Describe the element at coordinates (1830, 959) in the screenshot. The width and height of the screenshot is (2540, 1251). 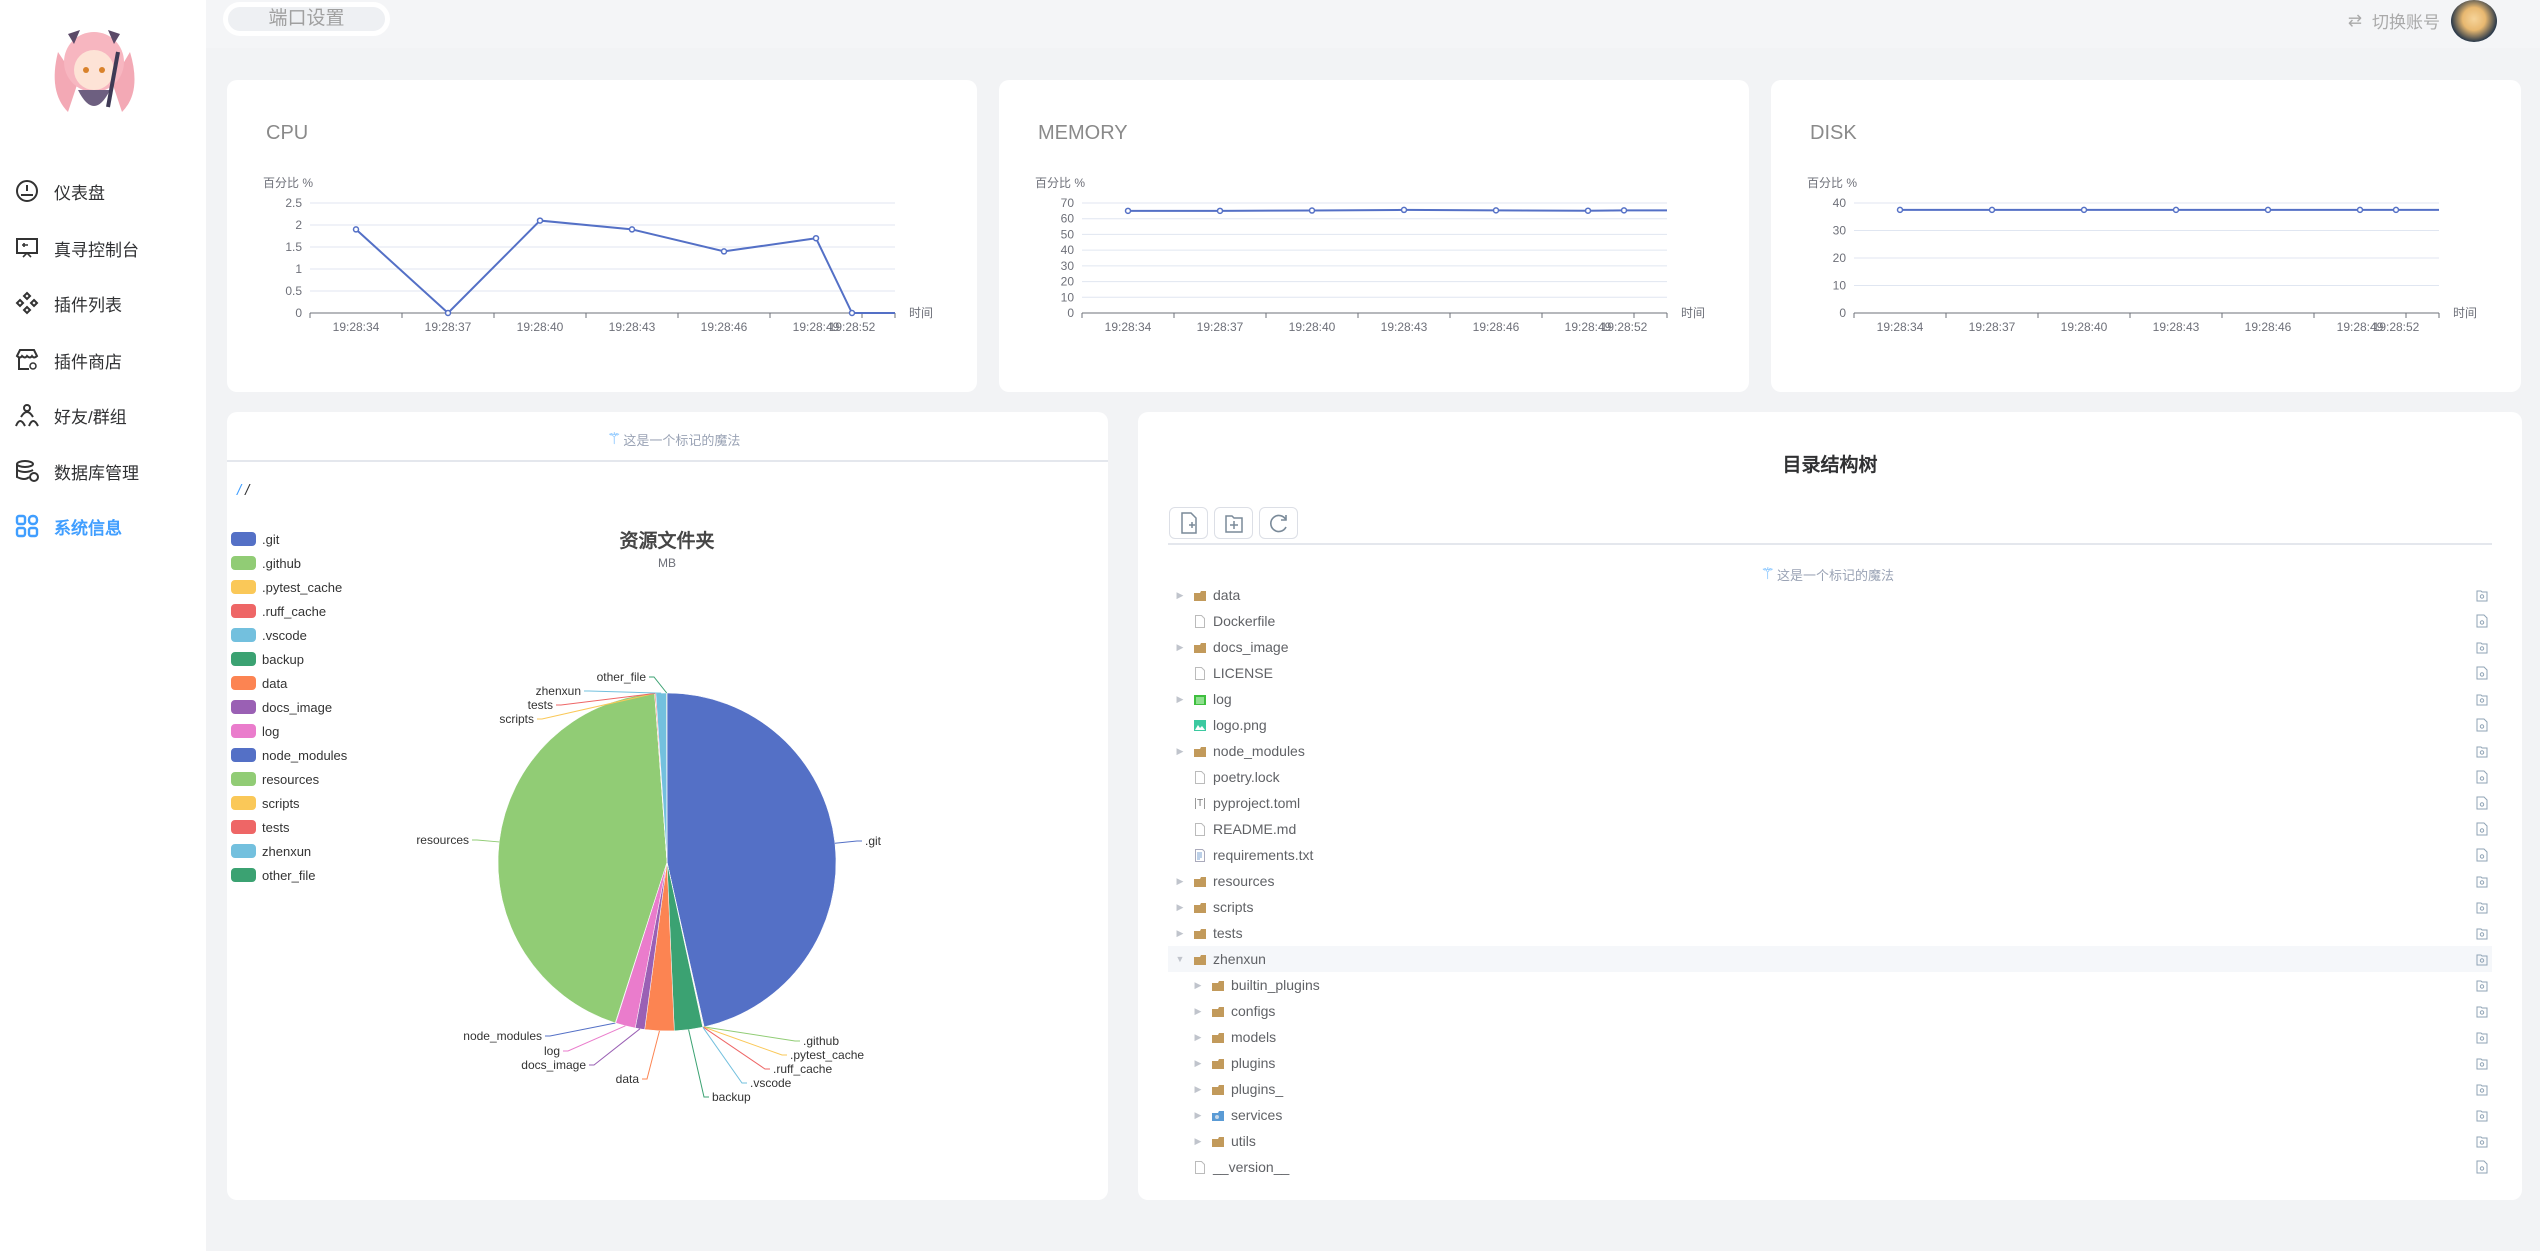
I see `tree-row: ▼ zhenxun` at that location.